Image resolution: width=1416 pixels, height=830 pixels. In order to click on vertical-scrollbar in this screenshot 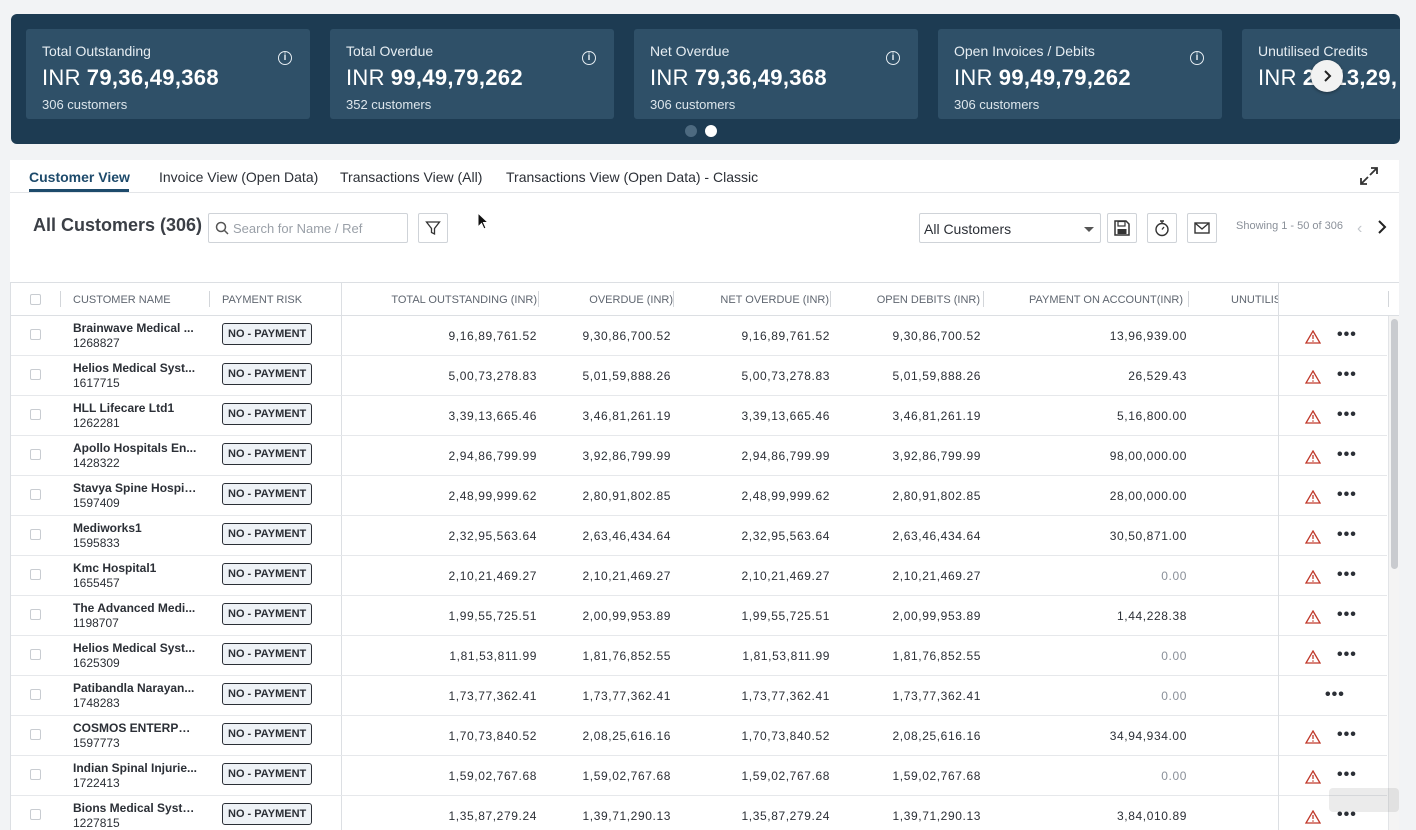, I will do `click(1393, 573)`.